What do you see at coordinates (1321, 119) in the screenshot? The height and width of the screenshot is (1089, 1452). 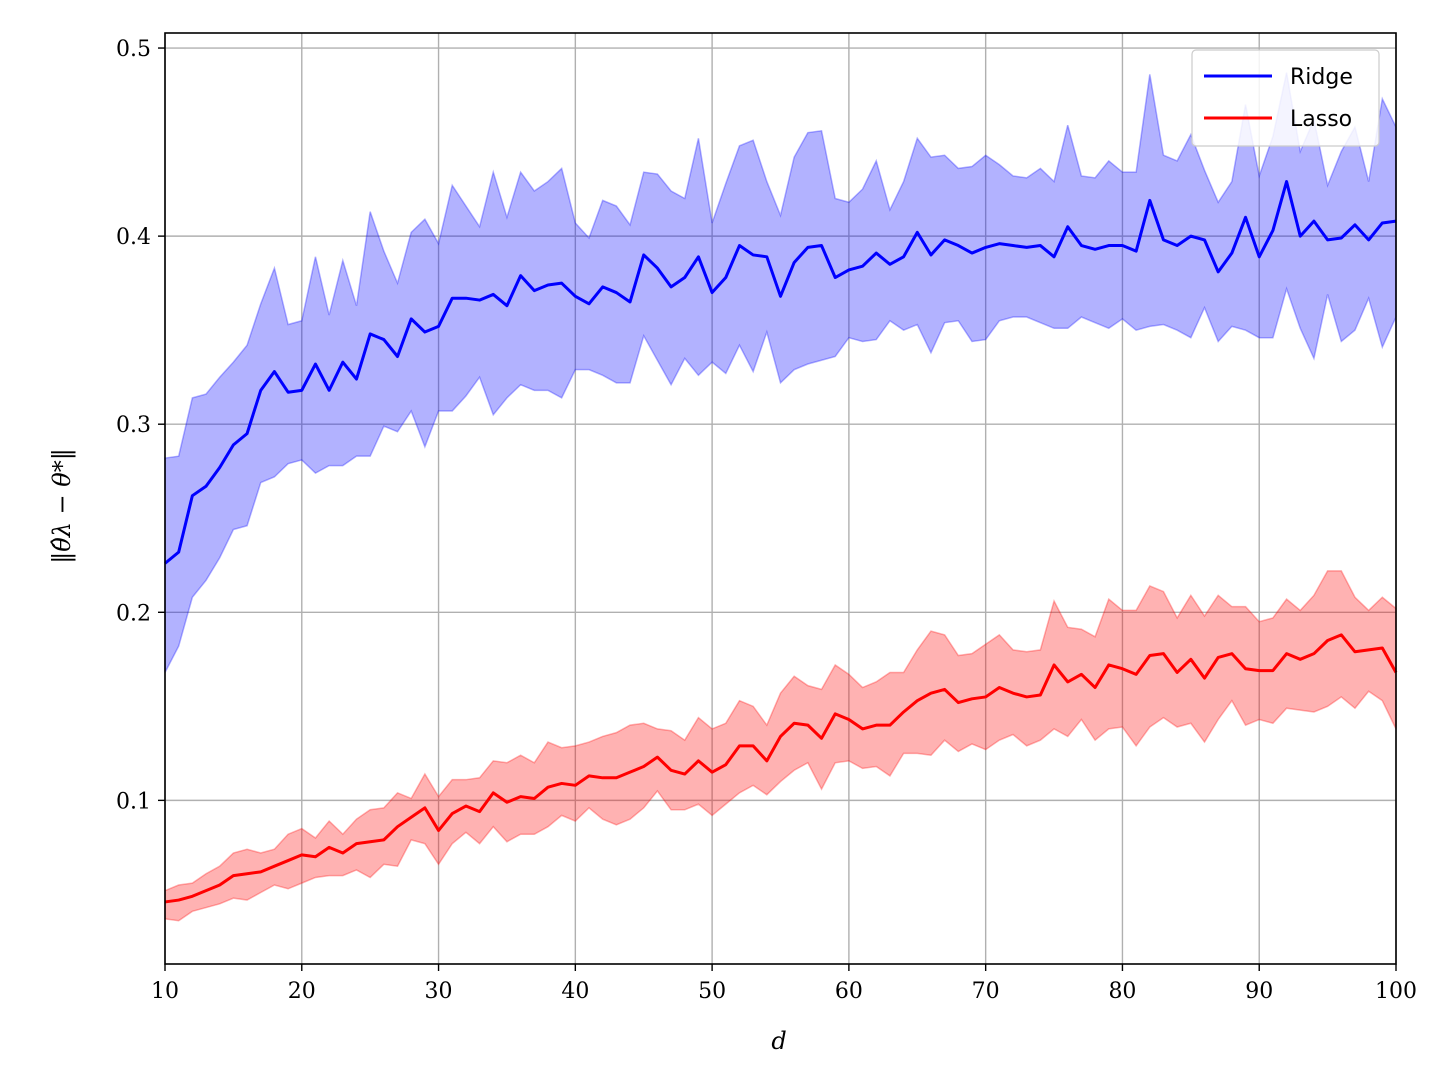 I see `legend-label-lasso: Lasso` at bounding box center [1321, 119].